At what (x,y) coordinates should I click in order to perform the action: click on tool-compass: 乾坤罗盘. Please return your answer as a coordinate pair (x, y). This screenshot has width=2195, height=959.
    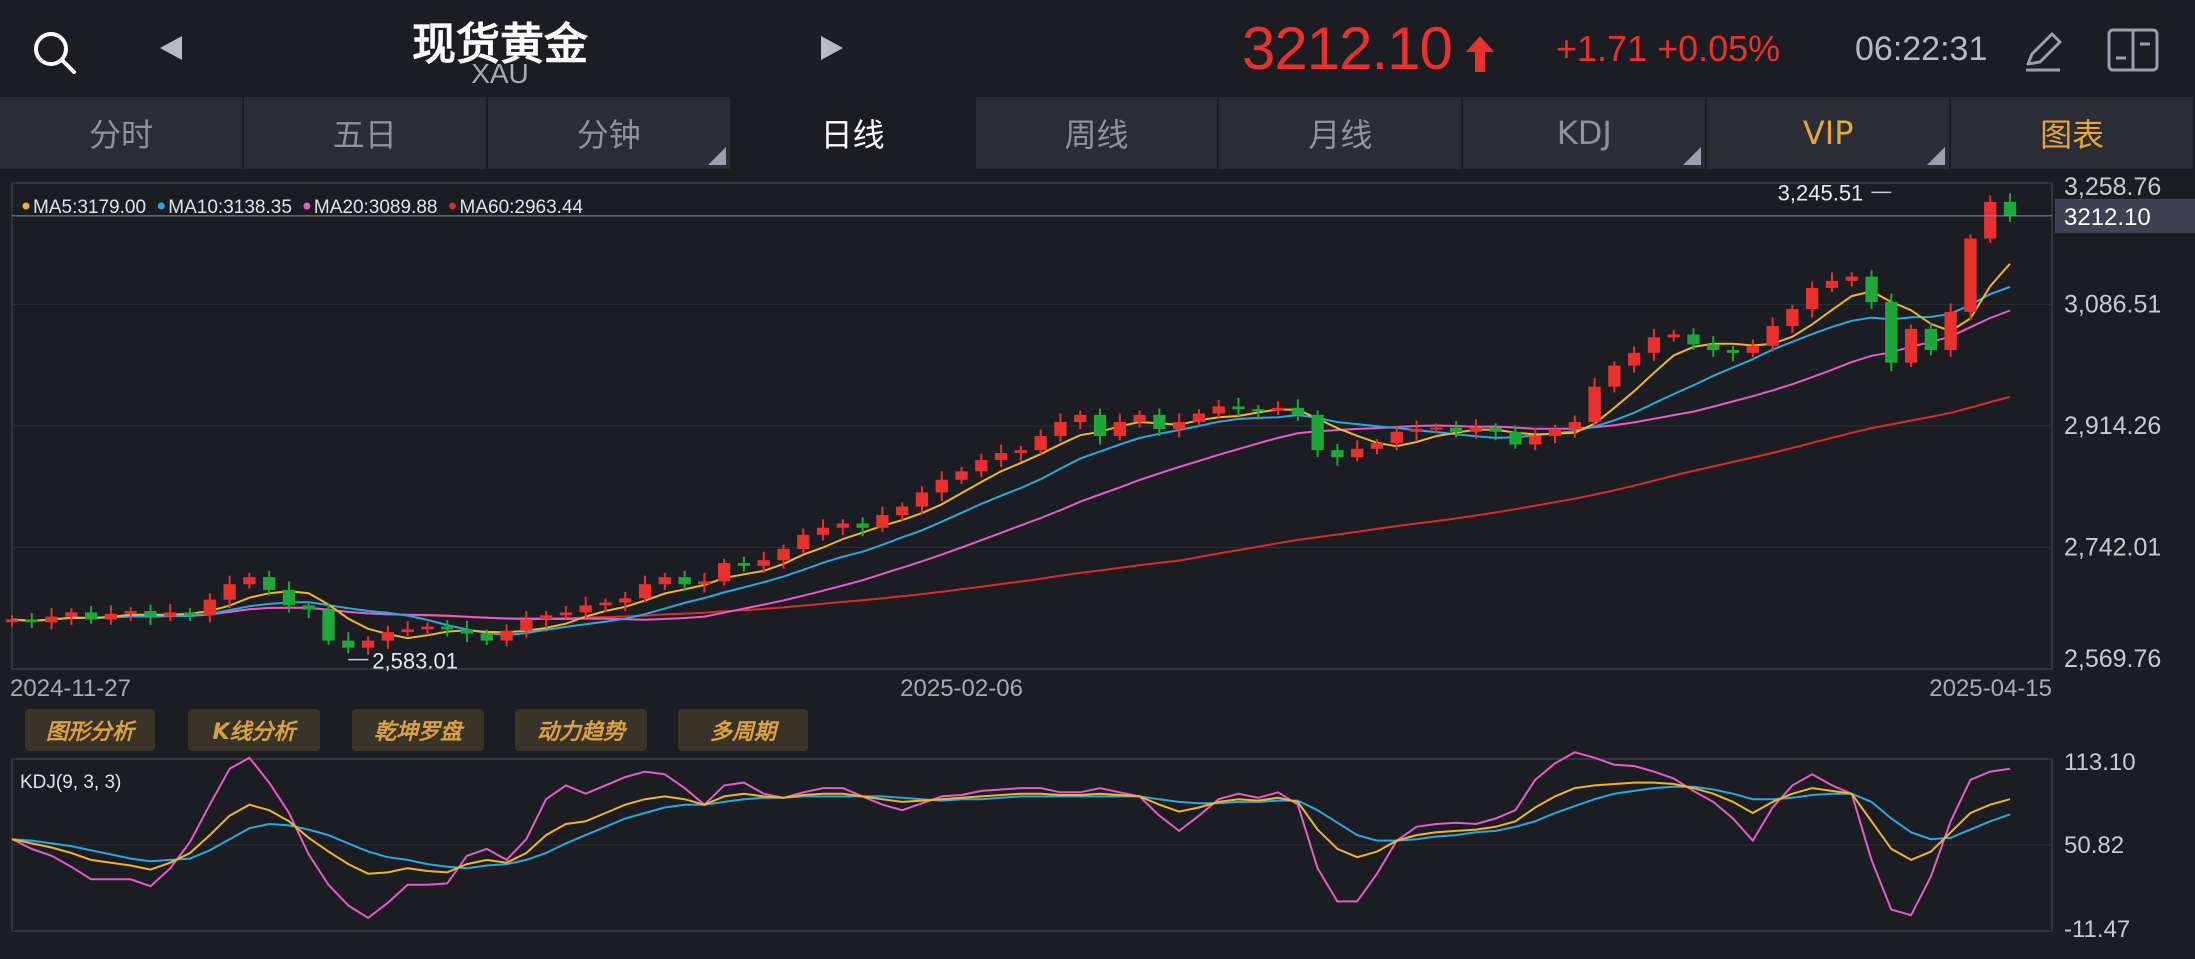
    Looking at the image, I should click on (418, 730).